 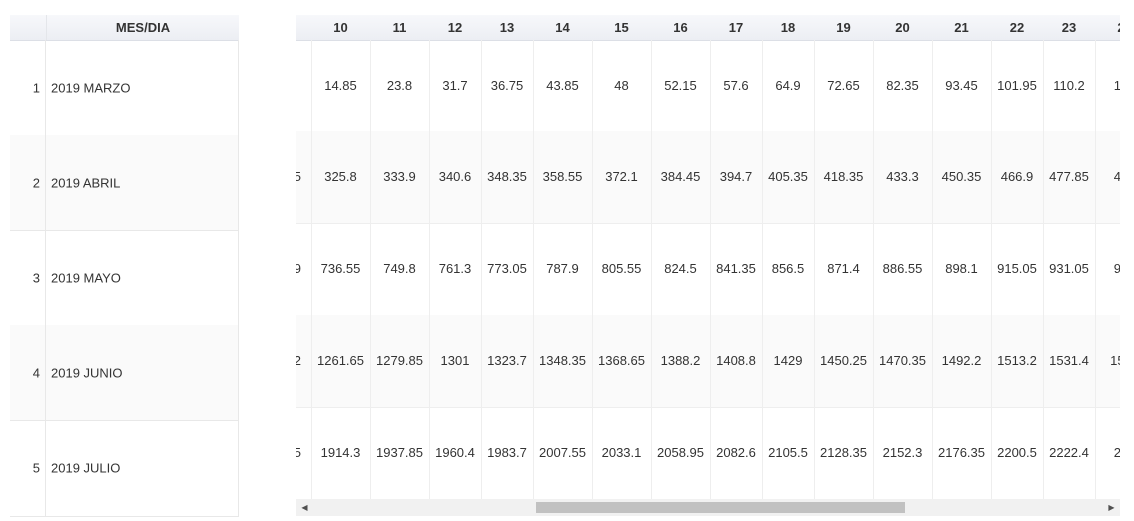 What do you see at coordinates (622, 269) in the screenshot?
I see `table-cell: 805.55` at bounding box center [622, 269].